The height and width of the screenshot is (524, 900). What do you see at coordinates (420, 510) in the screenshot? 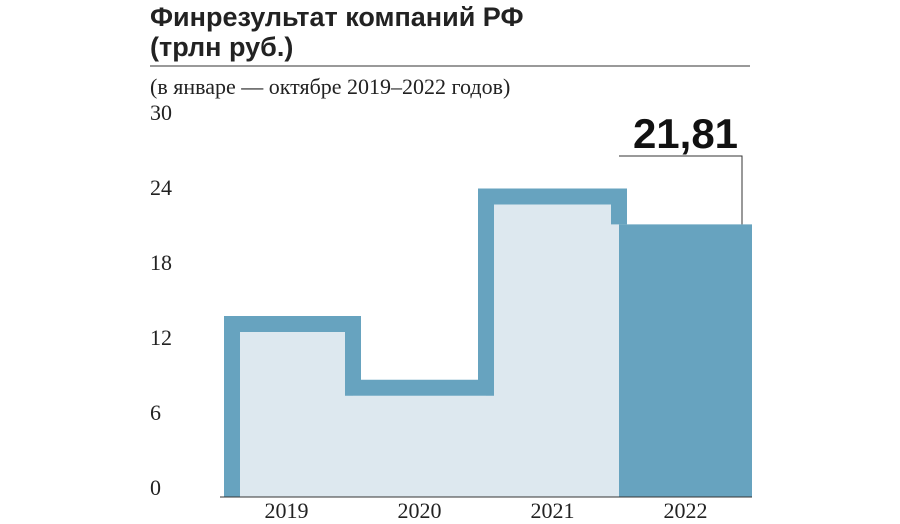
I see `x-tick-label: 2020` at bounding box center [420, 510].